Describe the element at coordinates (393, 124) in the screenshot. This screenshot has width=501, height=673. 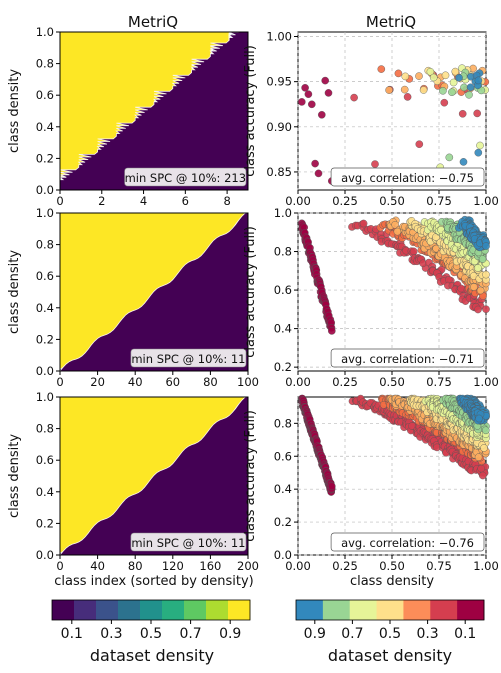
I see `scatter-points` at that location.